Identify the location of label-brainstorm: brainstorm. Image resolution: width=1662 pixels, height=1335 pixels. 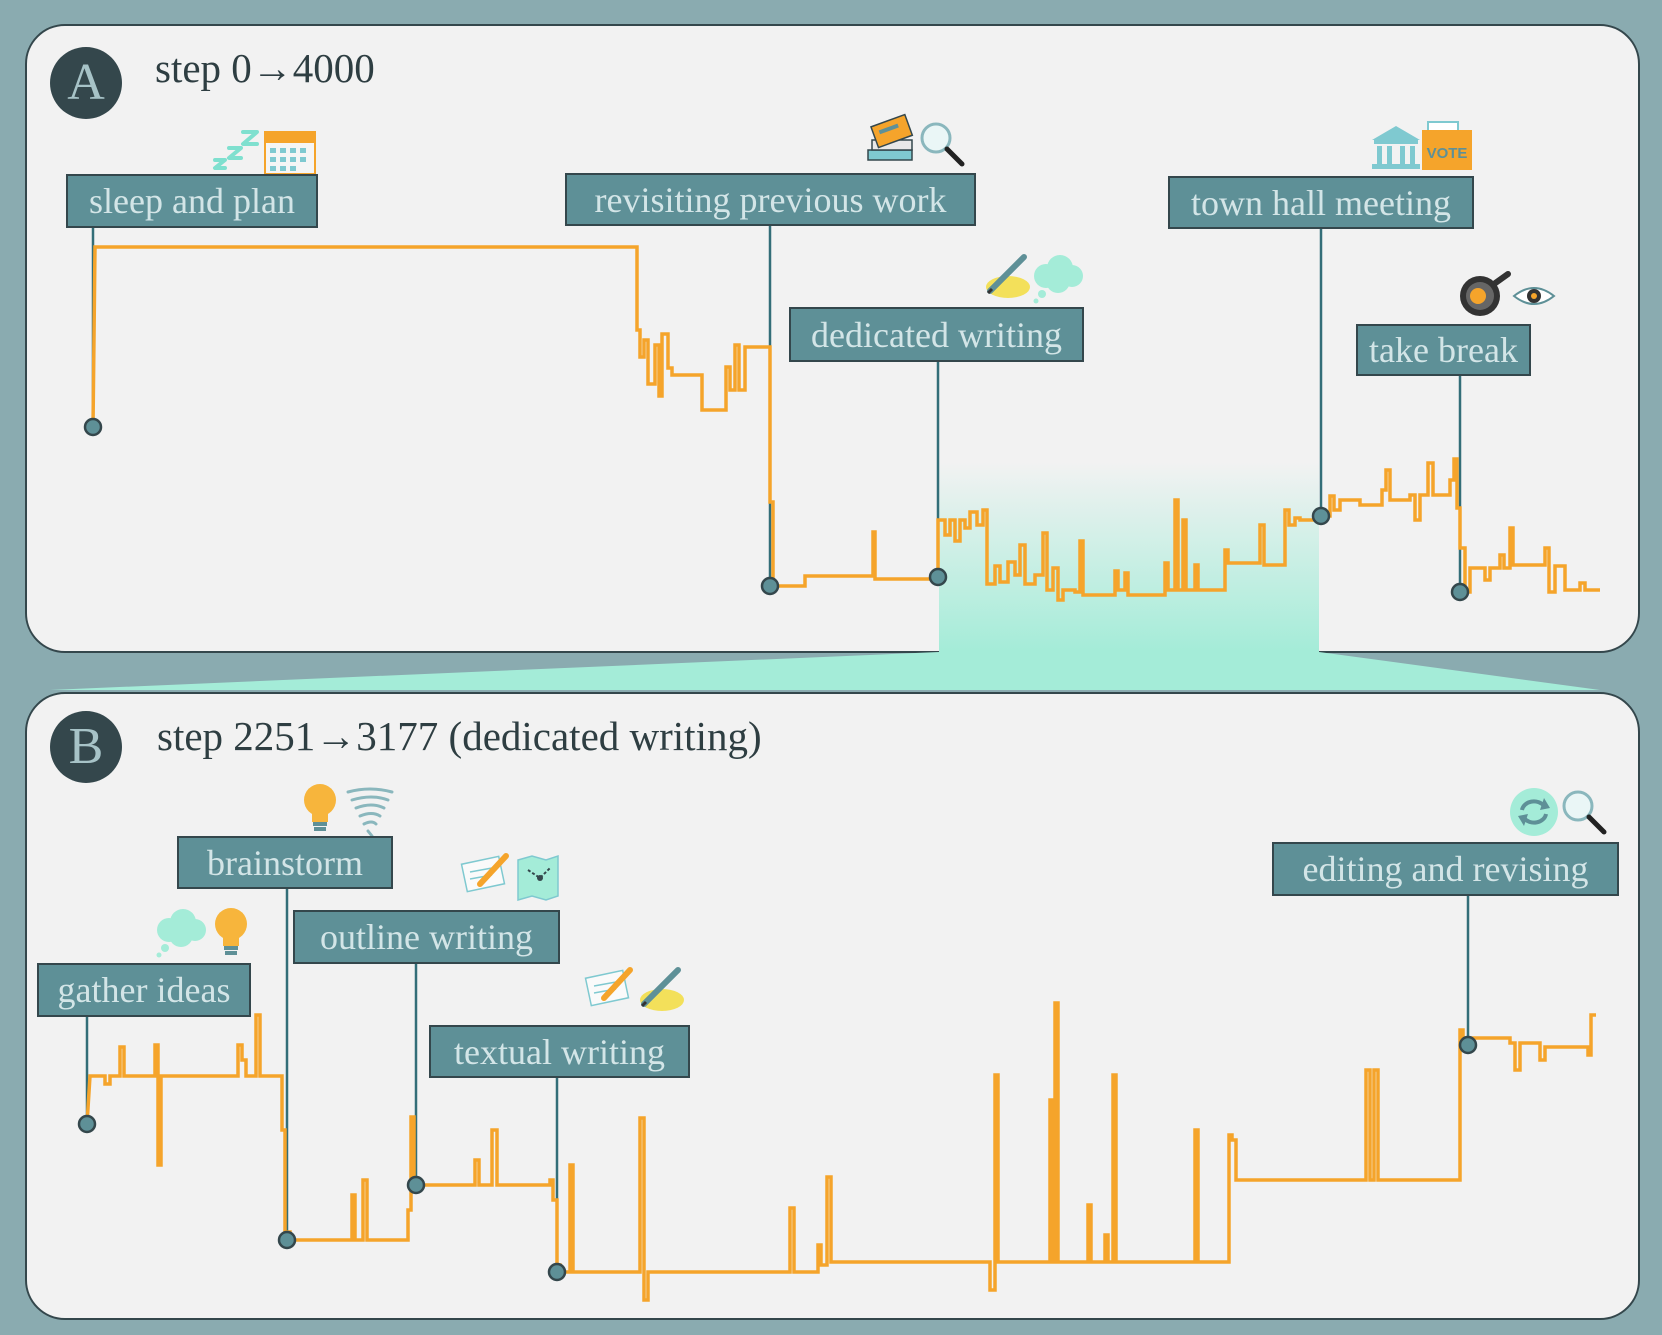
(285, 862).